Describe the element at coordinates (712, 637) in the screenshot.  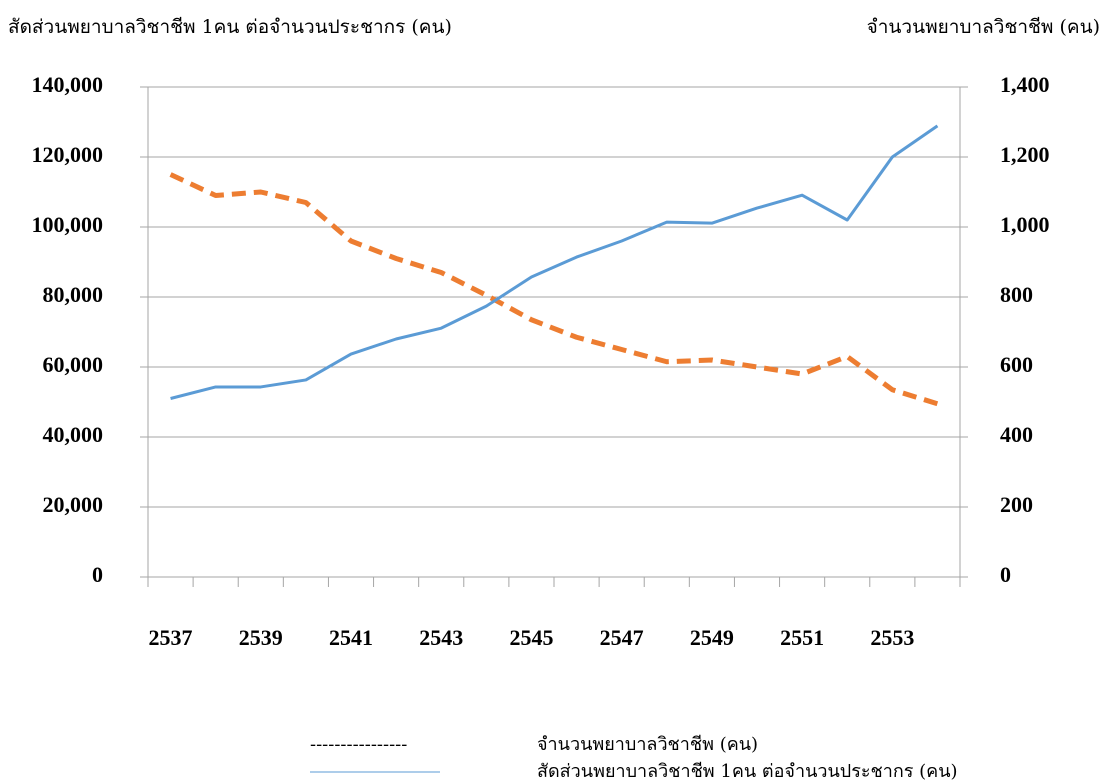
I see `x-tick-label: 2549` at that location.